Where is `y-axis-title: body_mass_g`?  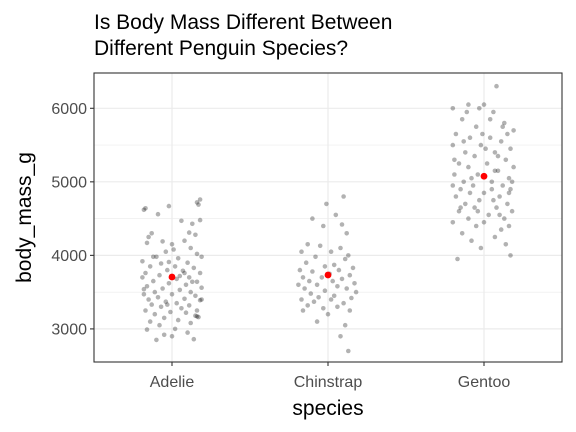
y-axis-title: body_mass_g is located at coordinates (24, 217).